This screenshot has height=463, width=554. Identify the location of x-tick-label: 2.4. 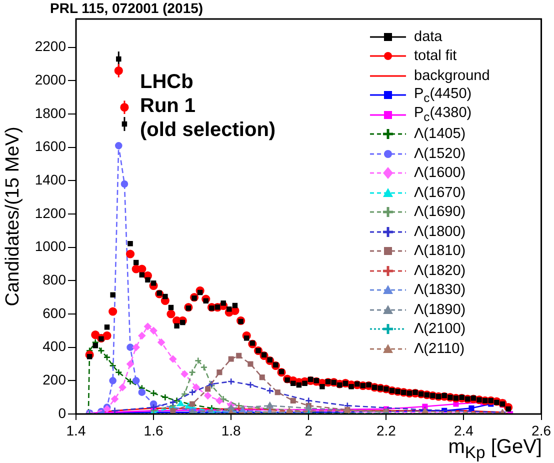
(464, 430).